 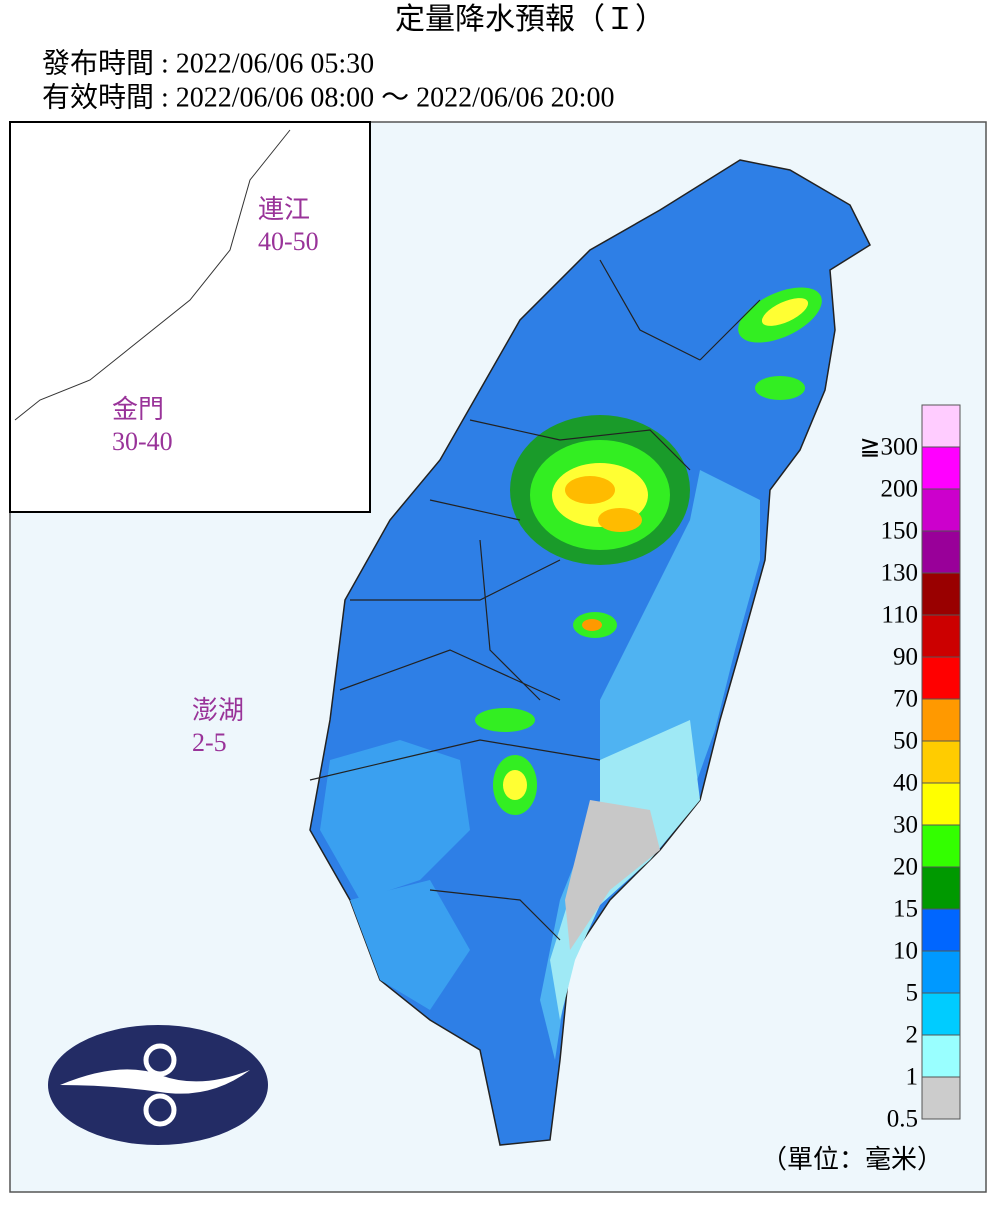 What do you see at coordinates (905, 909) in the screenshot?
I see `legend-label: 15` at bounding box center [905, 909].